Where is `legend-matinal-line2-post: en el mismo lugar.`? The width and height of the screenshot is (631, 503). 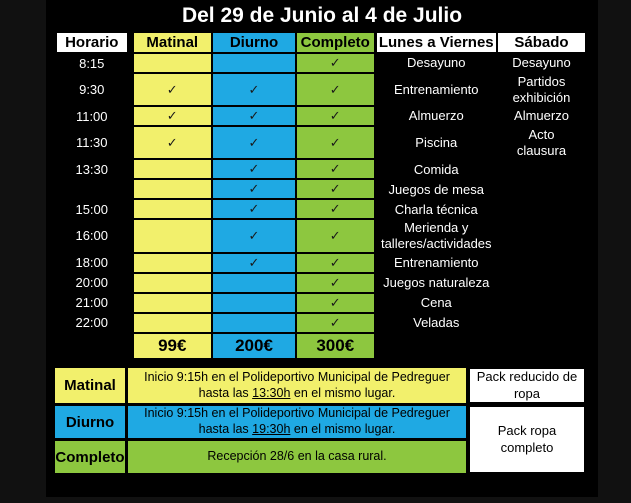 legend-matinal-line2-post: en el mismo lugar. is located at coordinates (343, 392).